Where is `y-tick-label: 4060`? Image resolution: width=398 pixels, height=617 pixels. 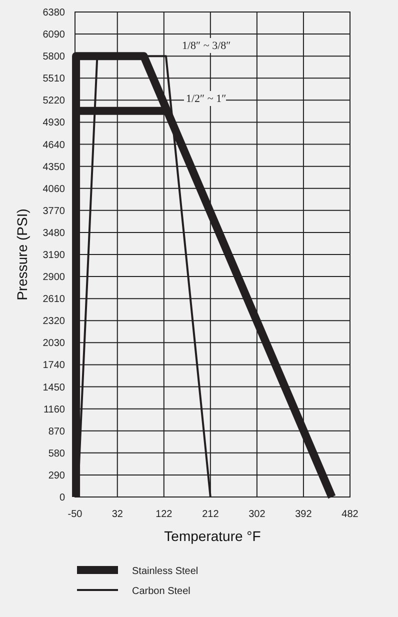 y-tick-label: 4060 is located at coordinates (54, 189).